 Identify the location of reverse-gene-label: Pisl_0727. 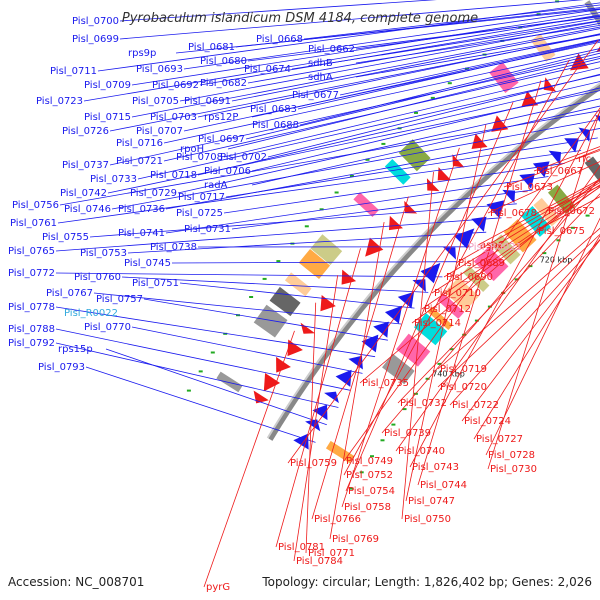
(499, 439).